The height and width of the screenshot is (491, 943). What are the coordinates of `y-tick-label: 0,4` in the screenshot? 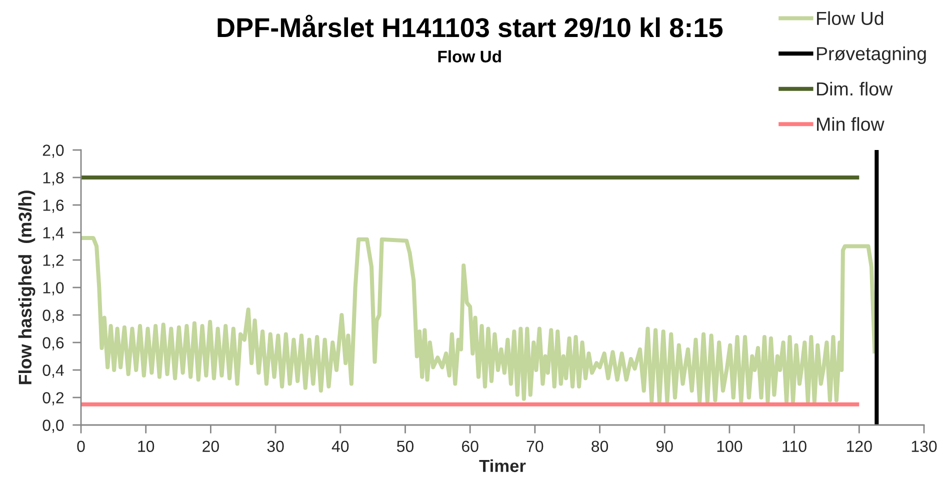 It's located at (53, 371).